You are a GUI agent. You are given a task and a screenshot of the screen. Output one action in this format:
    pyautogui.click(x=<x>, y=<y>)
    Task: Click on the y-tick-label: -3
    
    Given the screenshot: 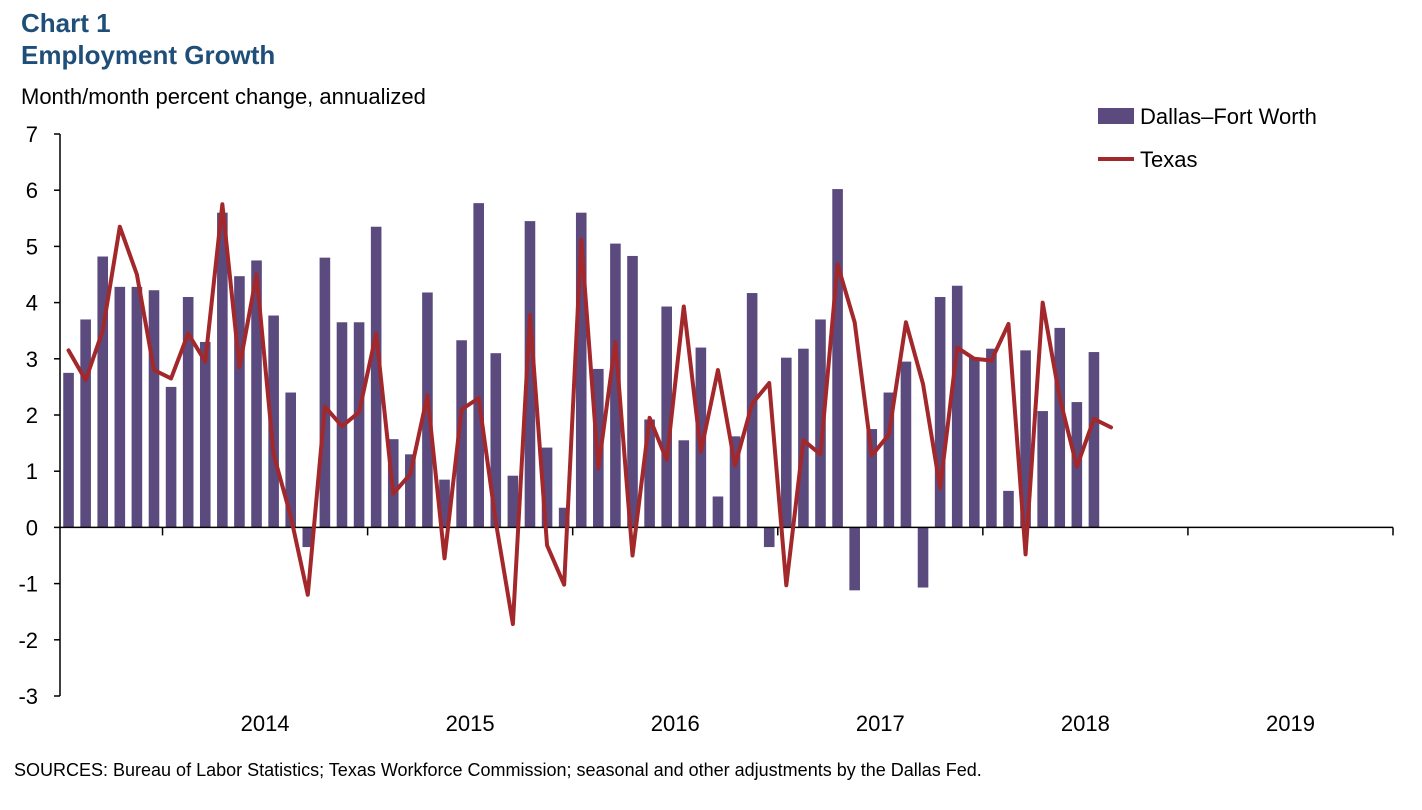 What is the action you would take?
    pyautogui.click(x=28, y=696)
    